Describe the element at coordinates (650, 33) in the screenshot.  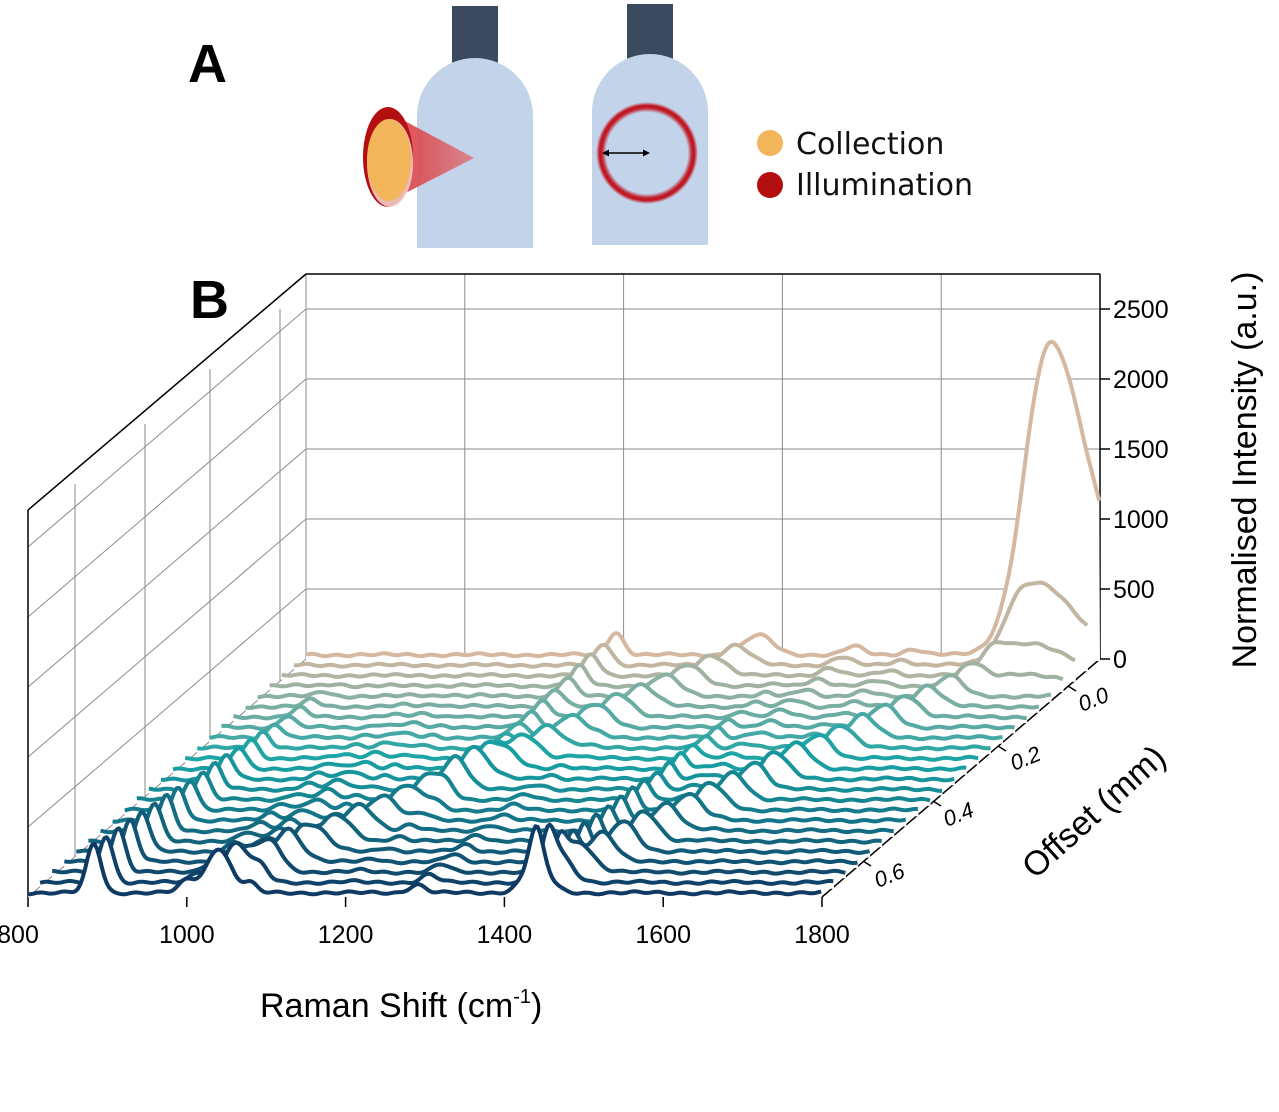
I see `vial-right-cap` at that location.